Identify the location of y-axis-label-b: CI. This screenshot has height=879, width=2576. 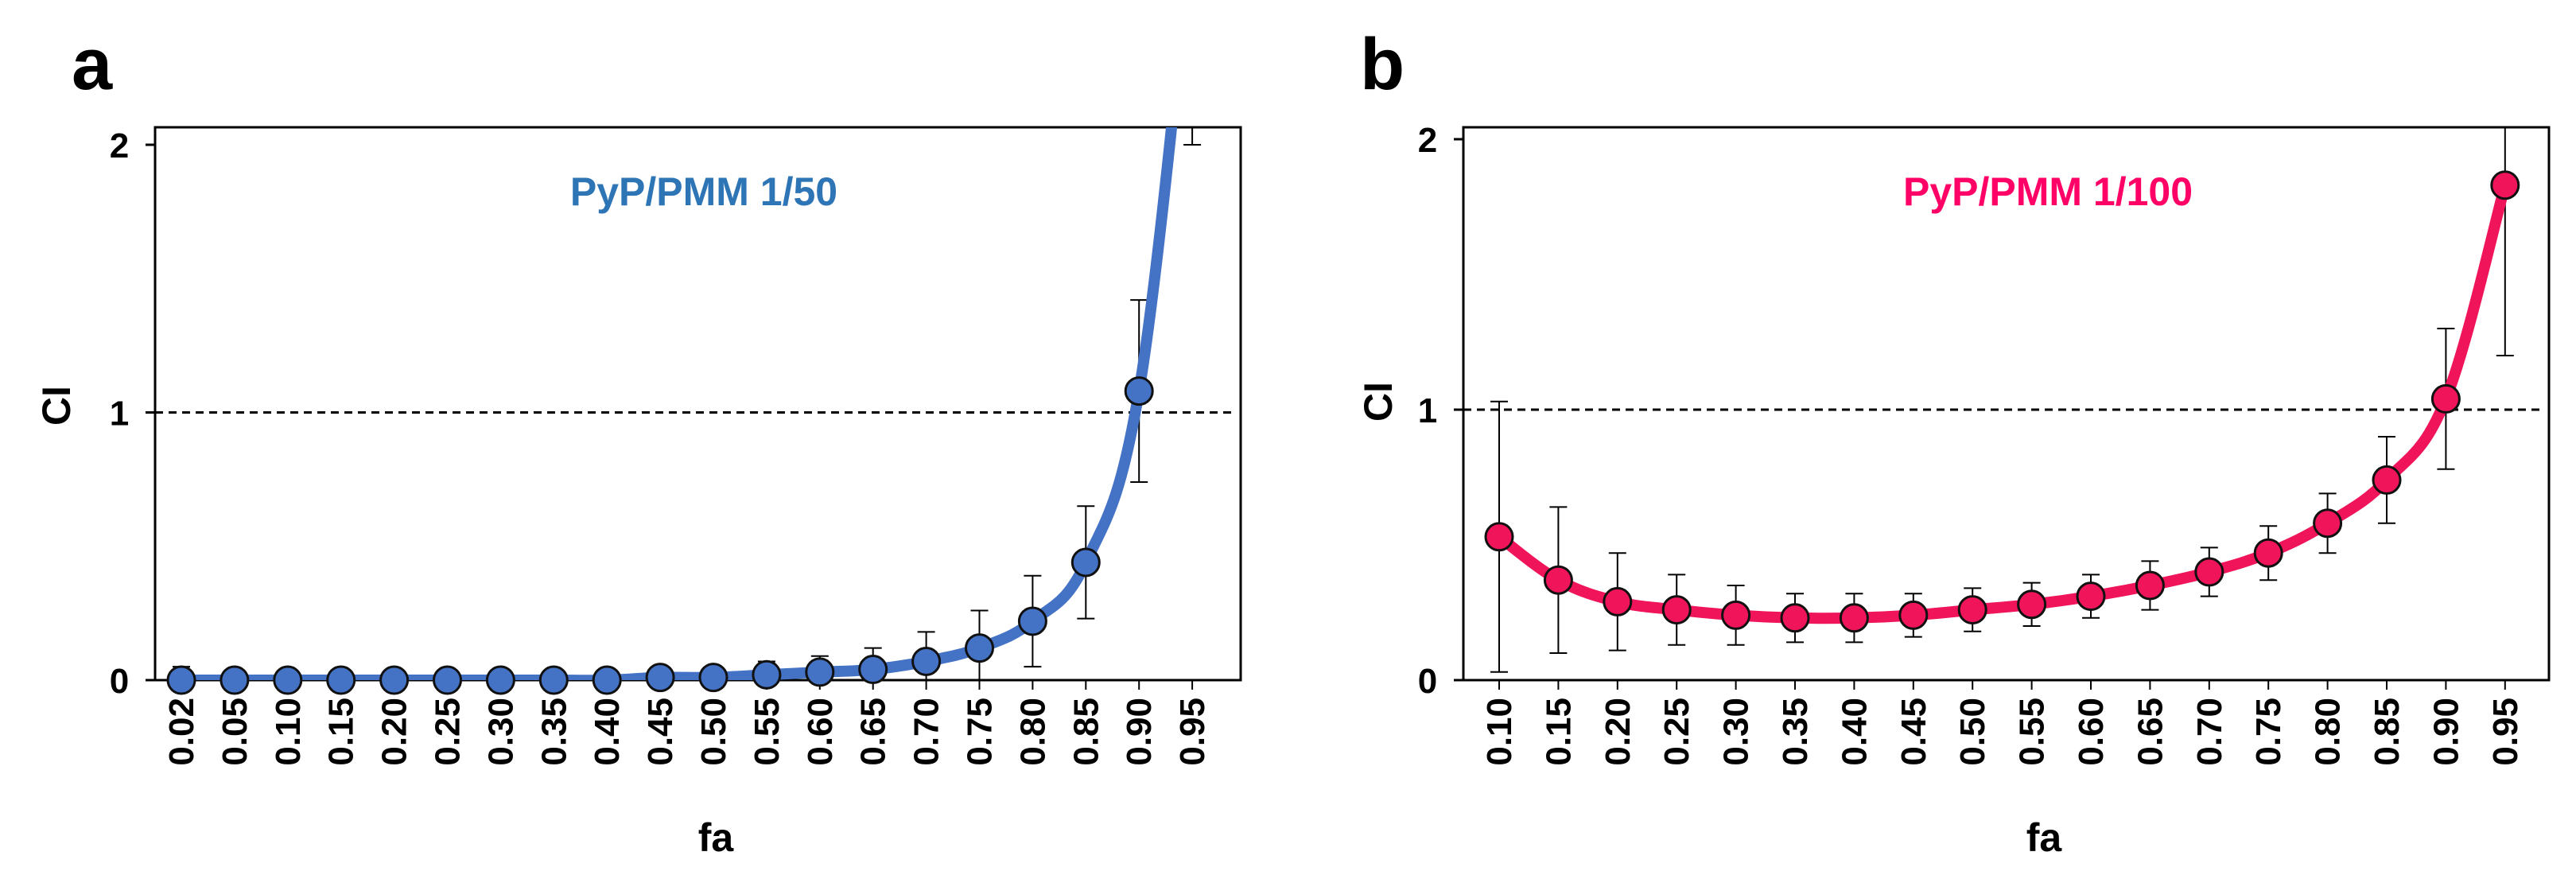
(1378, 402).